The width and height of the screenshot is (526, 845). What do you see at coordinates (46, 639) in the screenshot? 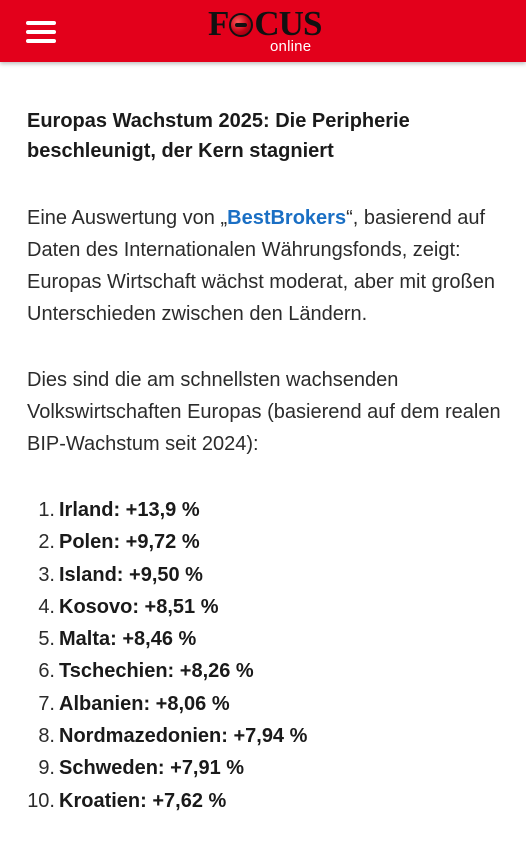
I see `list-item-number: 5.` at bounding box center [46, 639].